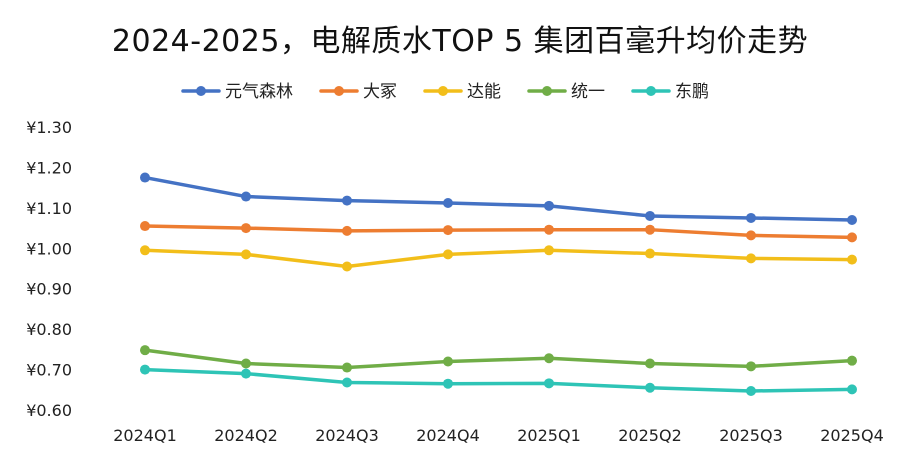 This screenshot has width=921, height=453. Describe the element at coordinates (347, 435) in the screenshot. I see `x-tick-label: 2024Q3` at that location.